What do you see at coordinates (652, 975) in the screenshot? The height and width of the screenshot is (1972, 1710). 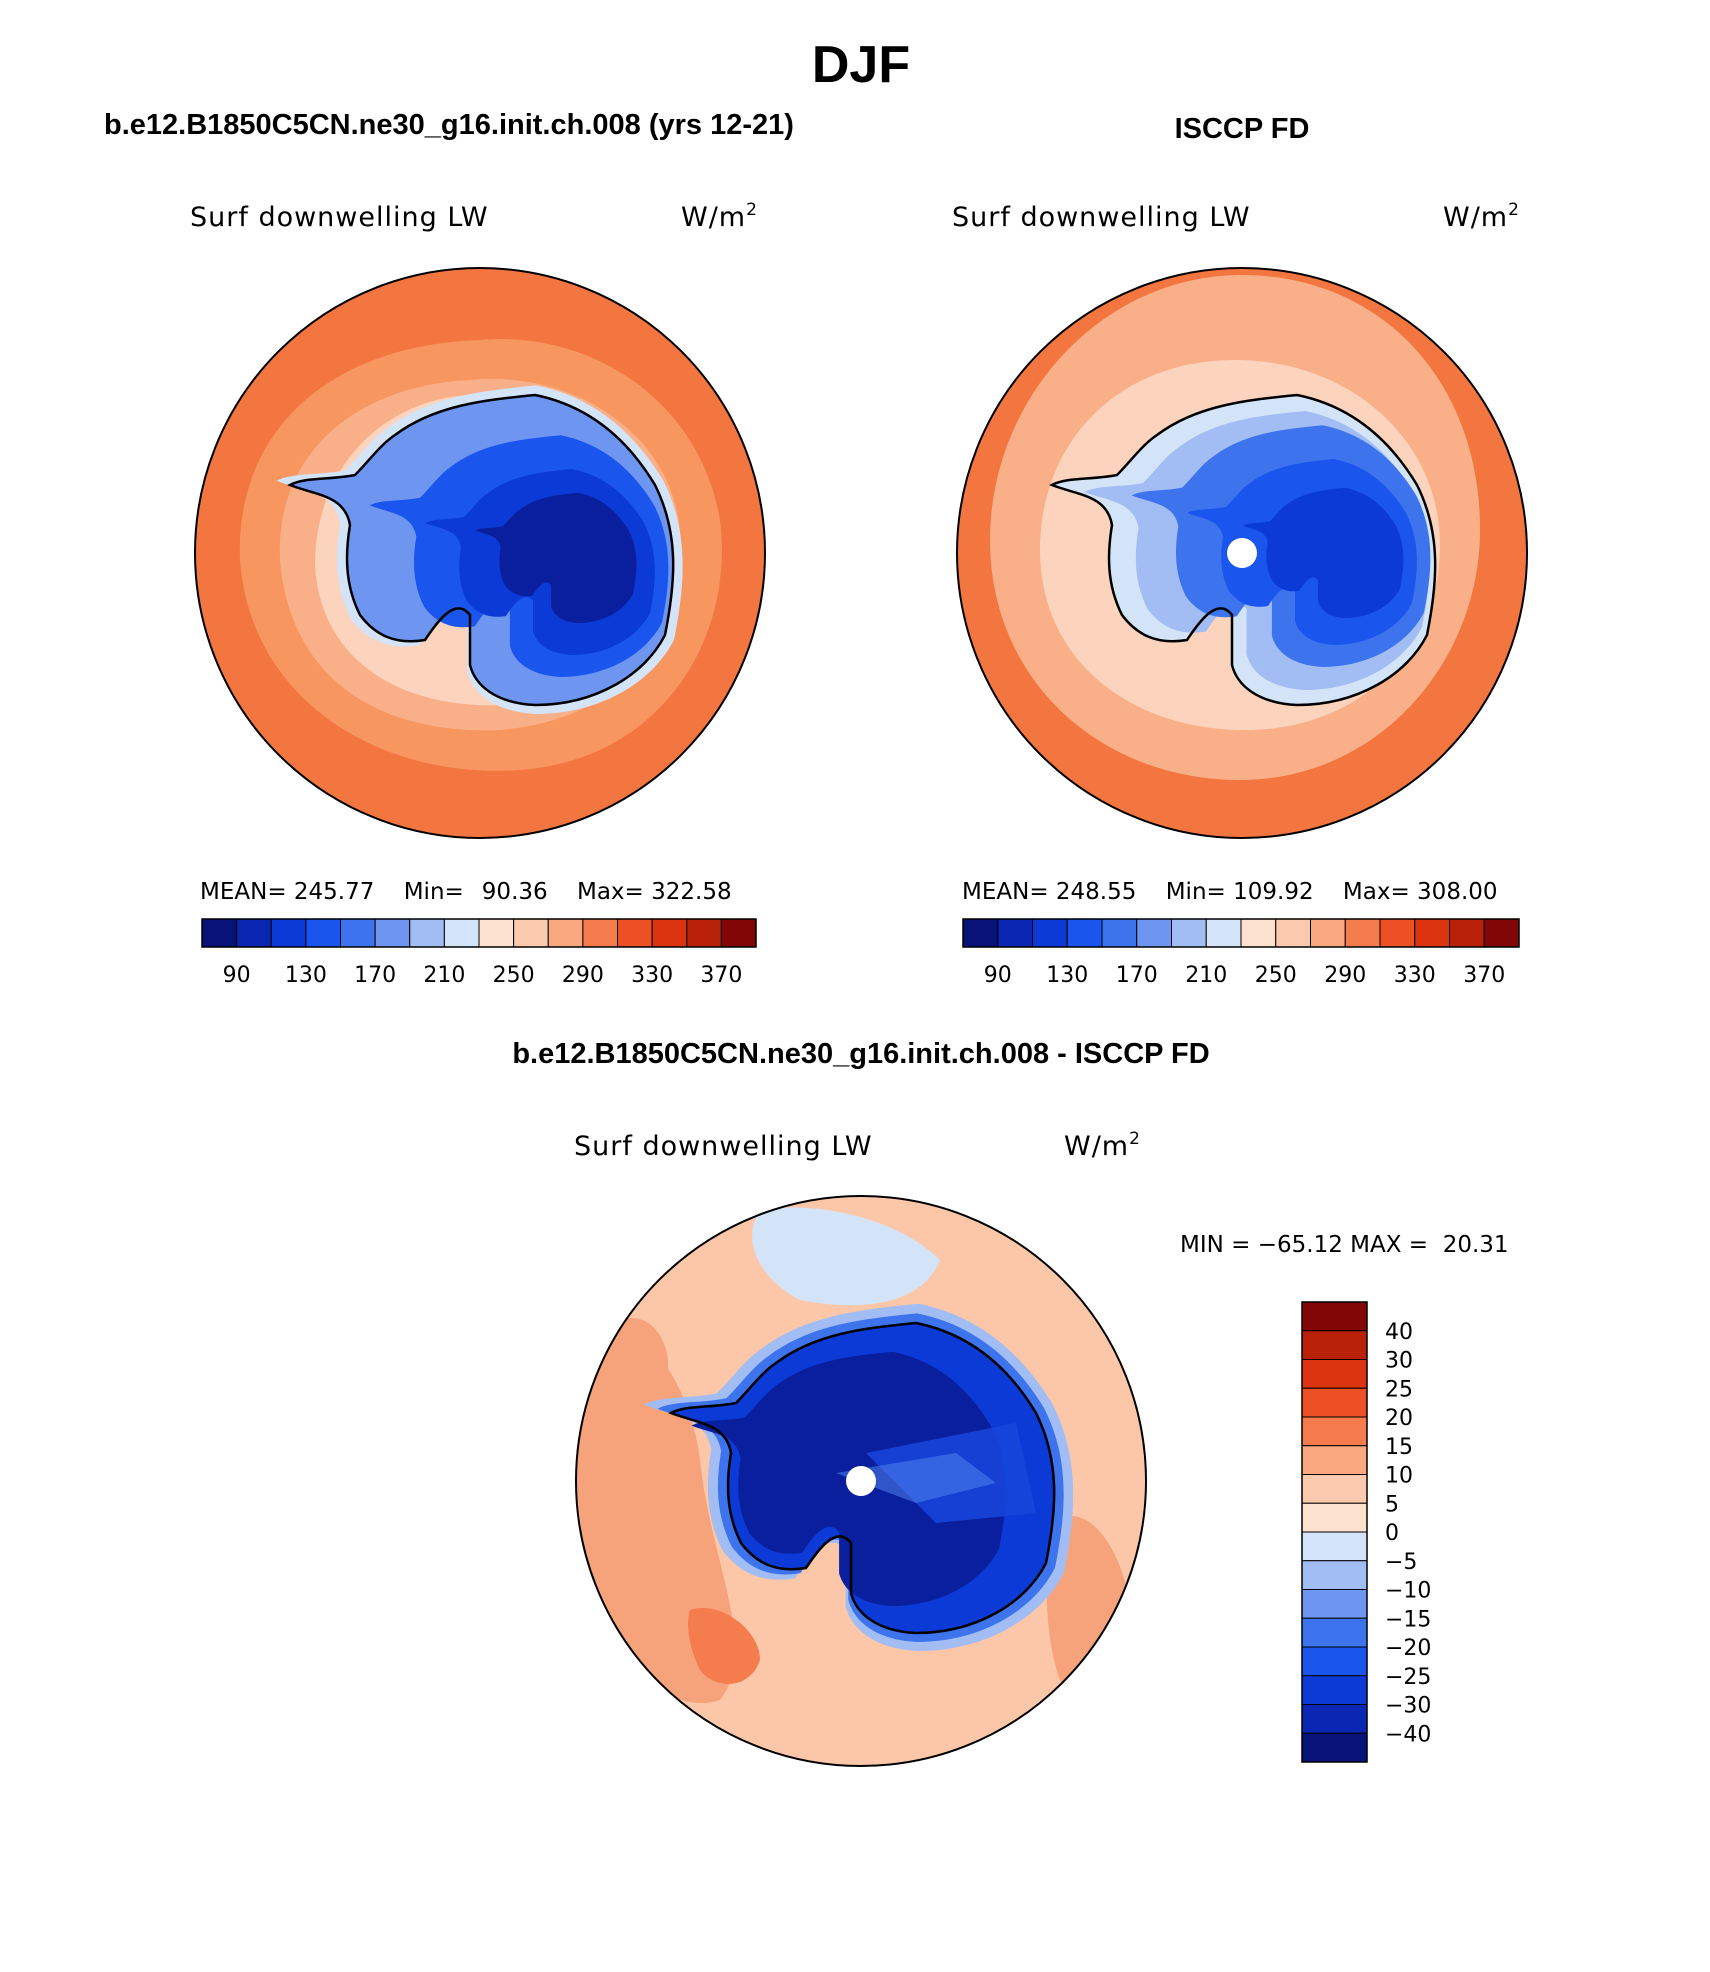 I see `model-colorbar-tick-label: 330` at bounding box center [652, 975].